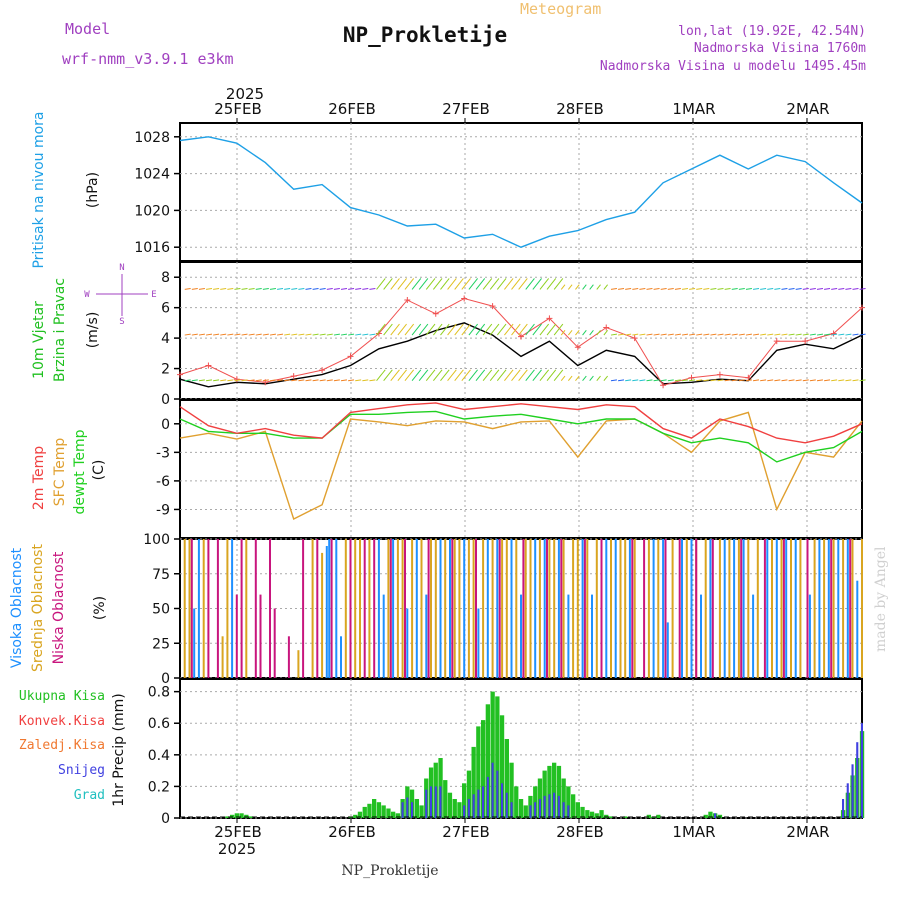 The height and width of the screenshot is (900, 900). Describe the element at coordinates (62, 696) in the screenshot. I see `precip-total-label: Ukupna Kisa` at that location.